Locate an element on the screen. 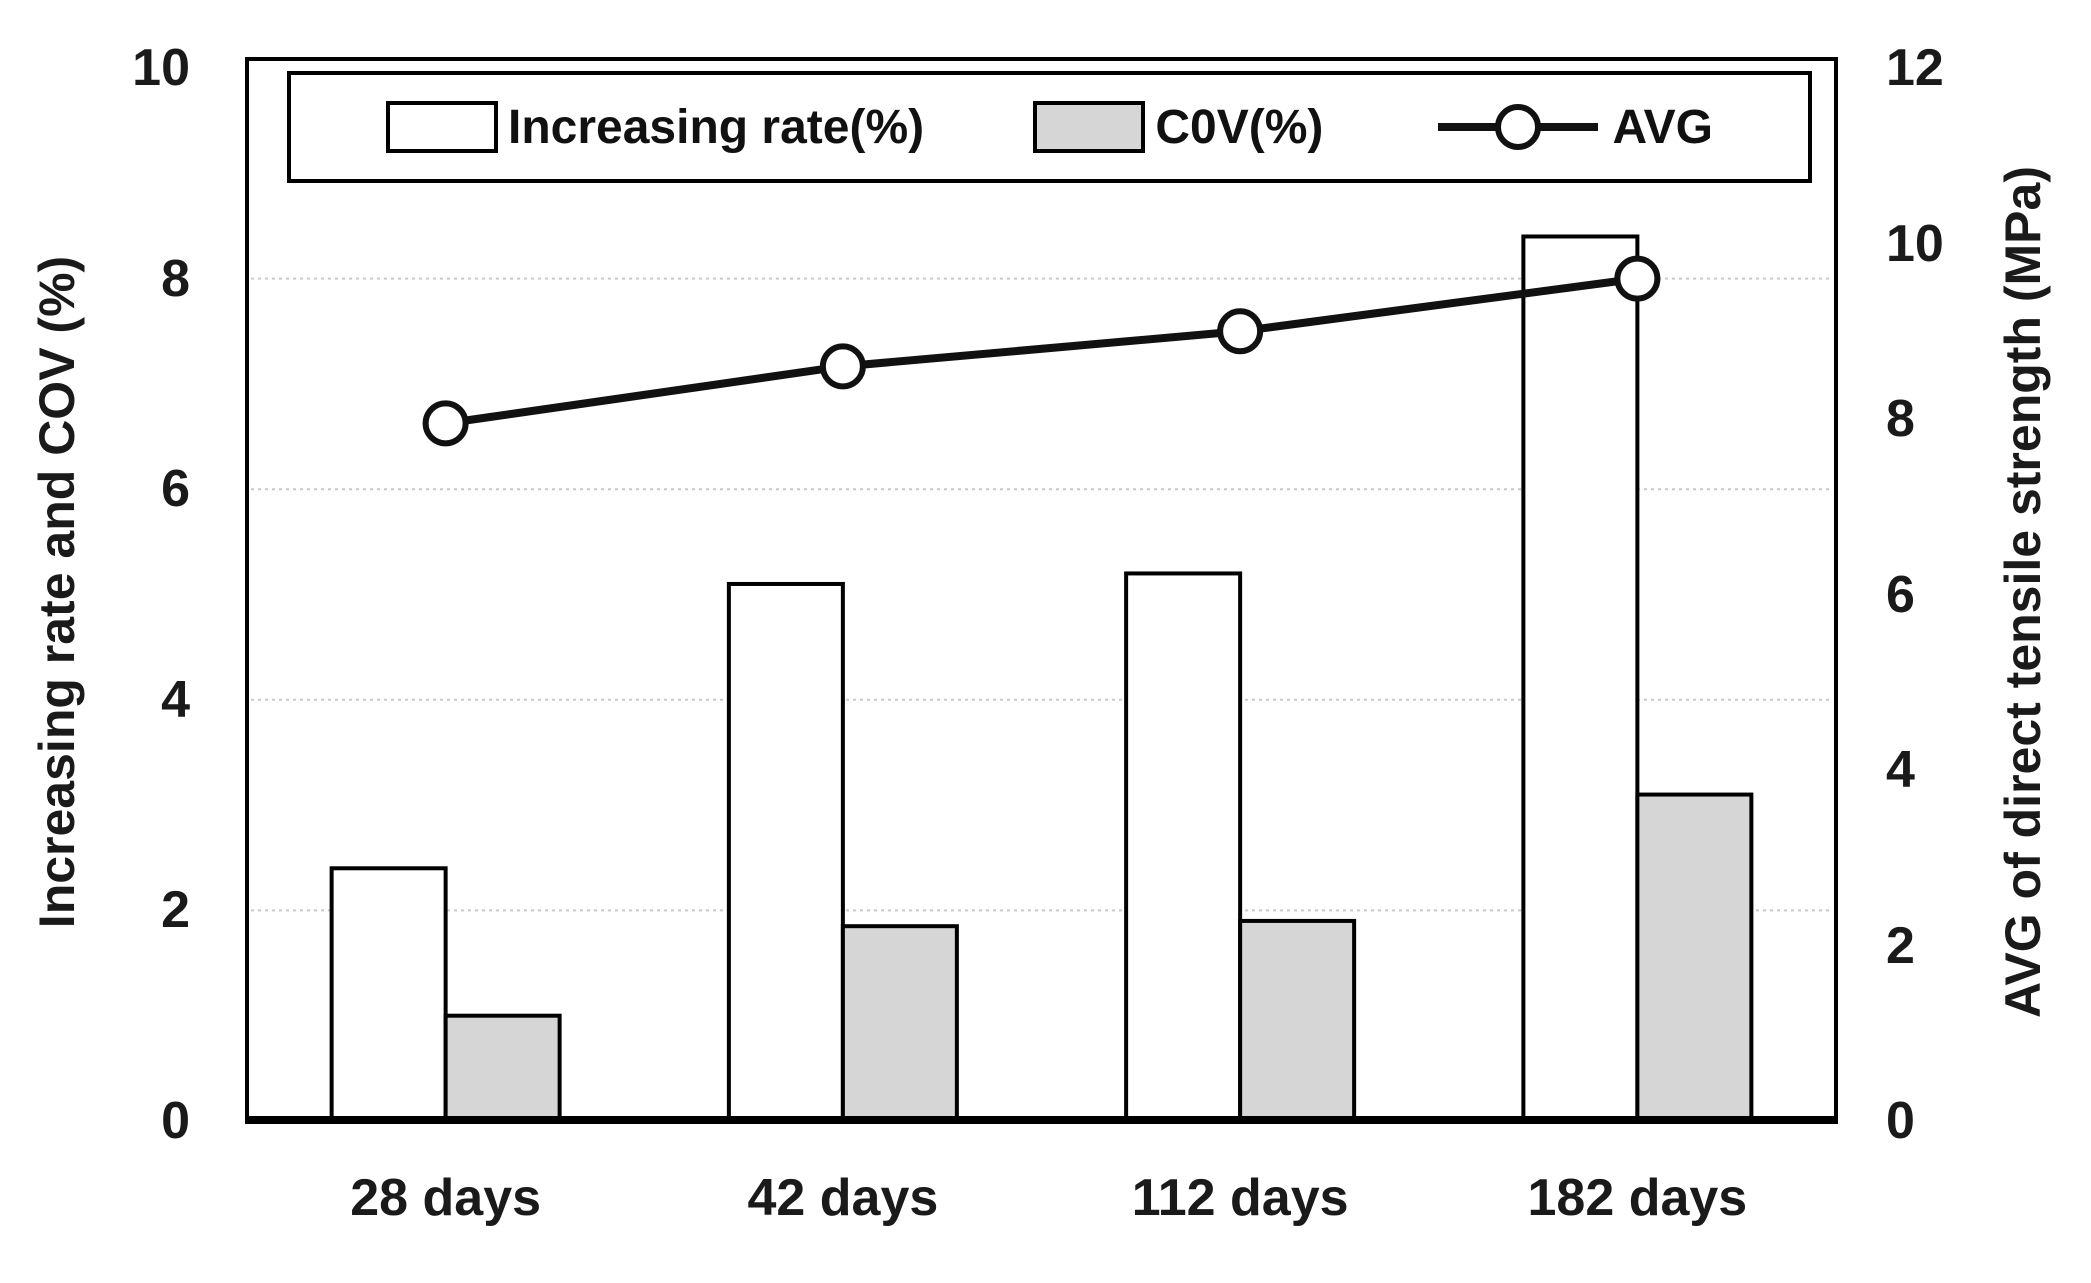  left-axis-tick: 2 is located at coordinates (175, 910).